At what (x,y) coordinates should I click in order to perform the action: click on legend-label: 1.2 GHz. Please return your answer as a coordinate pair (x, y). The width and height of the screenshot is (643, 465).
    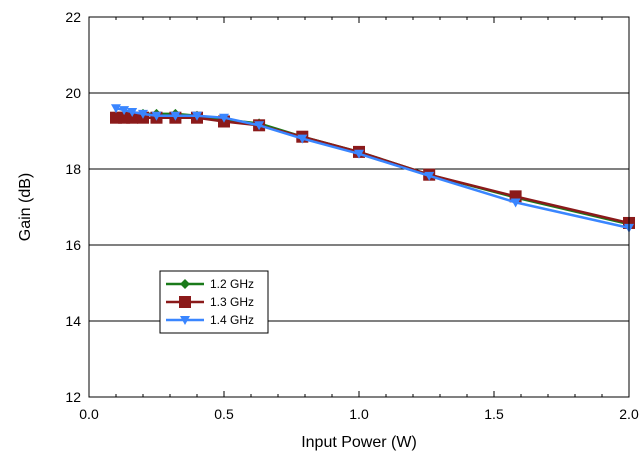
    Looking at the image, I should click on (232, 284).